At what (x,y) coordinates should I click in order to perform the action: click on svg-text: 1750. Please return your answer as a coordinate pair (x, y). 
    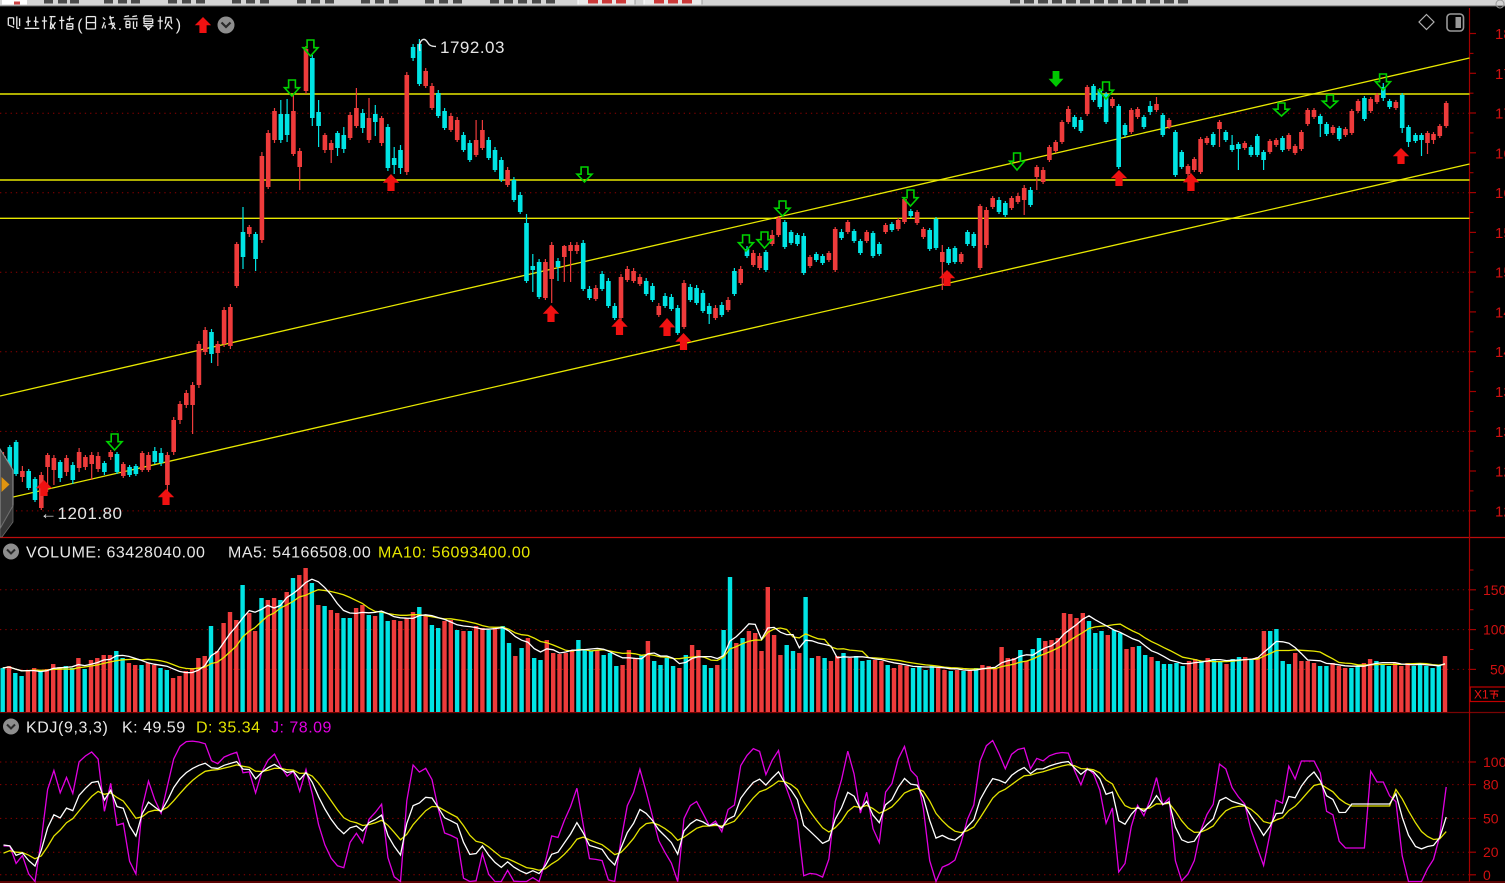
    Looking at the image, I should click on (1500, 74).